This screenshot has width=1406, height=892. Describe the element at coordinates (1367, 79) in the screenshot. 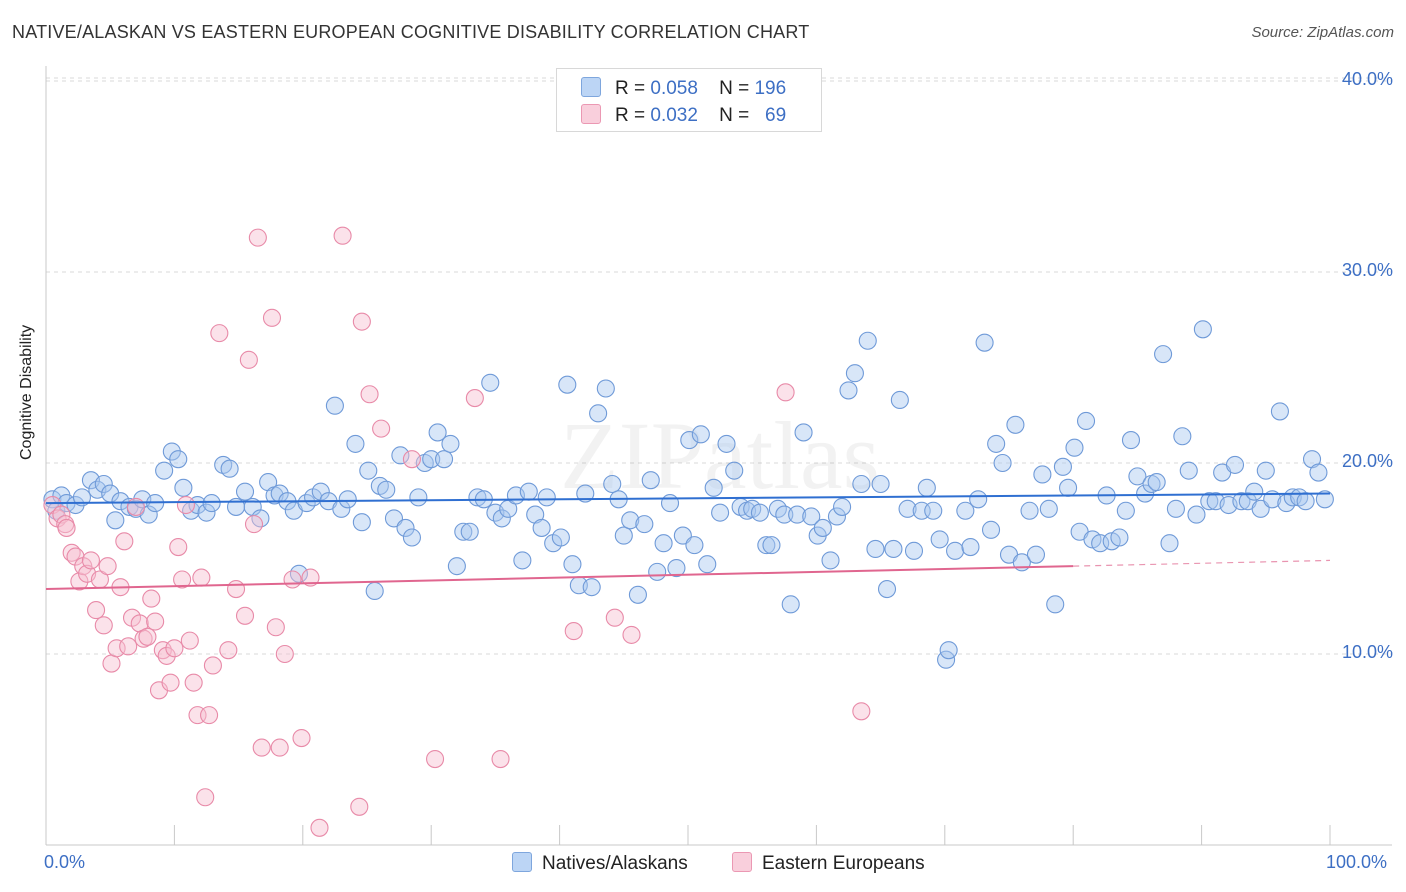

I see `y-tick-label: 40.0%` at that location.